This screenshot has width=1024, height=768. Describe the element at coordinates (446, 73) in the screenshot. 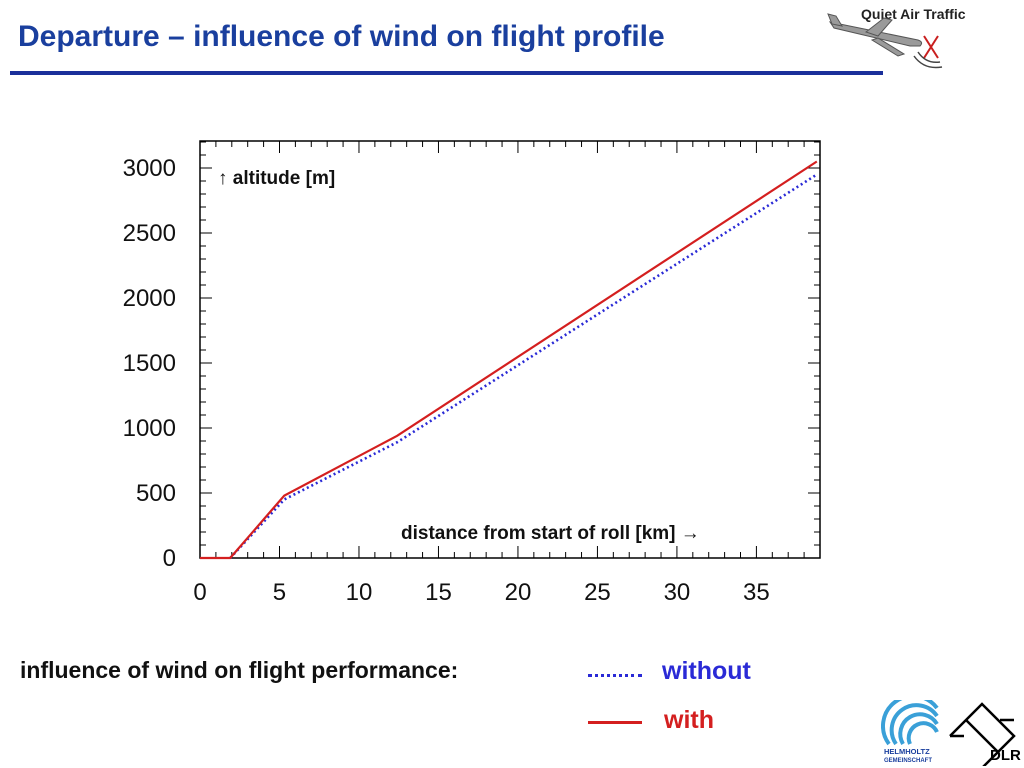

I see `title-divider` at that location.